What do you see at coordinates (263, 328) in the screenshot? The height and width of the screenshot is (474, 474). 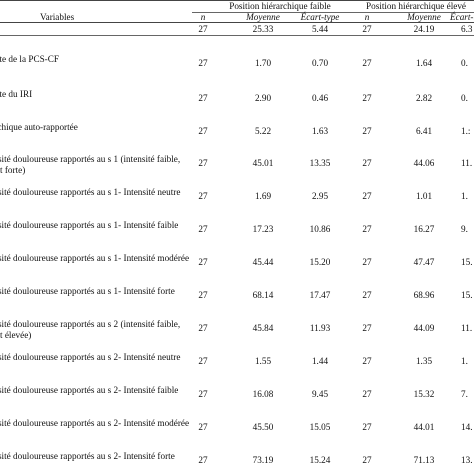 I see `mean-low: 45.84` at bounding box center [263, 328].